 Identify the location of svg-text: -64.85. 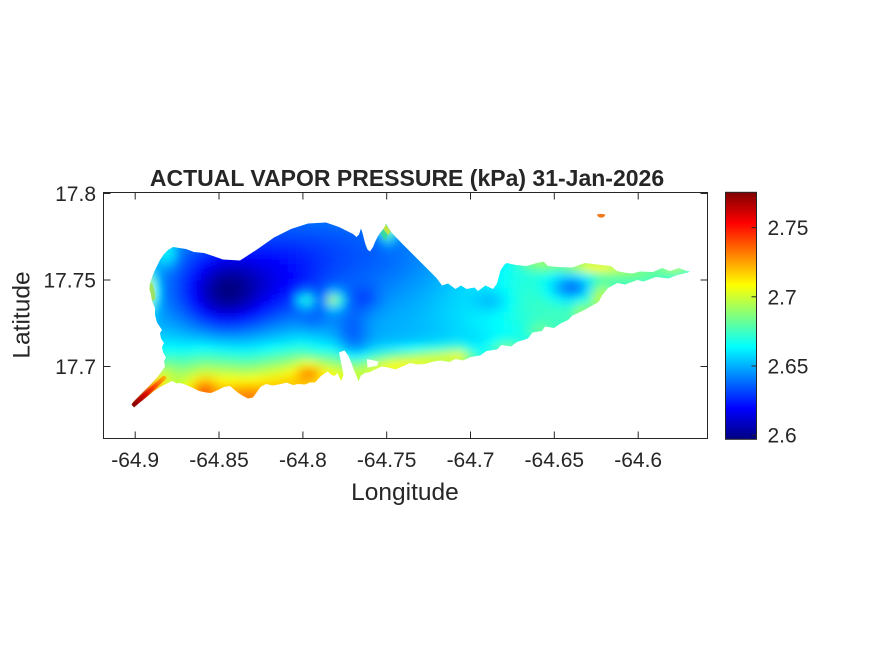
(219, 460).